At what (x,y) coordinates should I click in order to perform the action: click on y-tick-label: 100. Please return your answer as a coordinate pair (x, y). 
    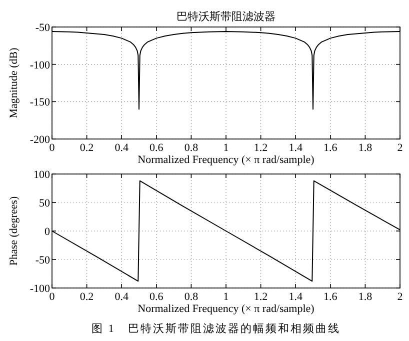
    Looking at the image, I should click on (42, 175).